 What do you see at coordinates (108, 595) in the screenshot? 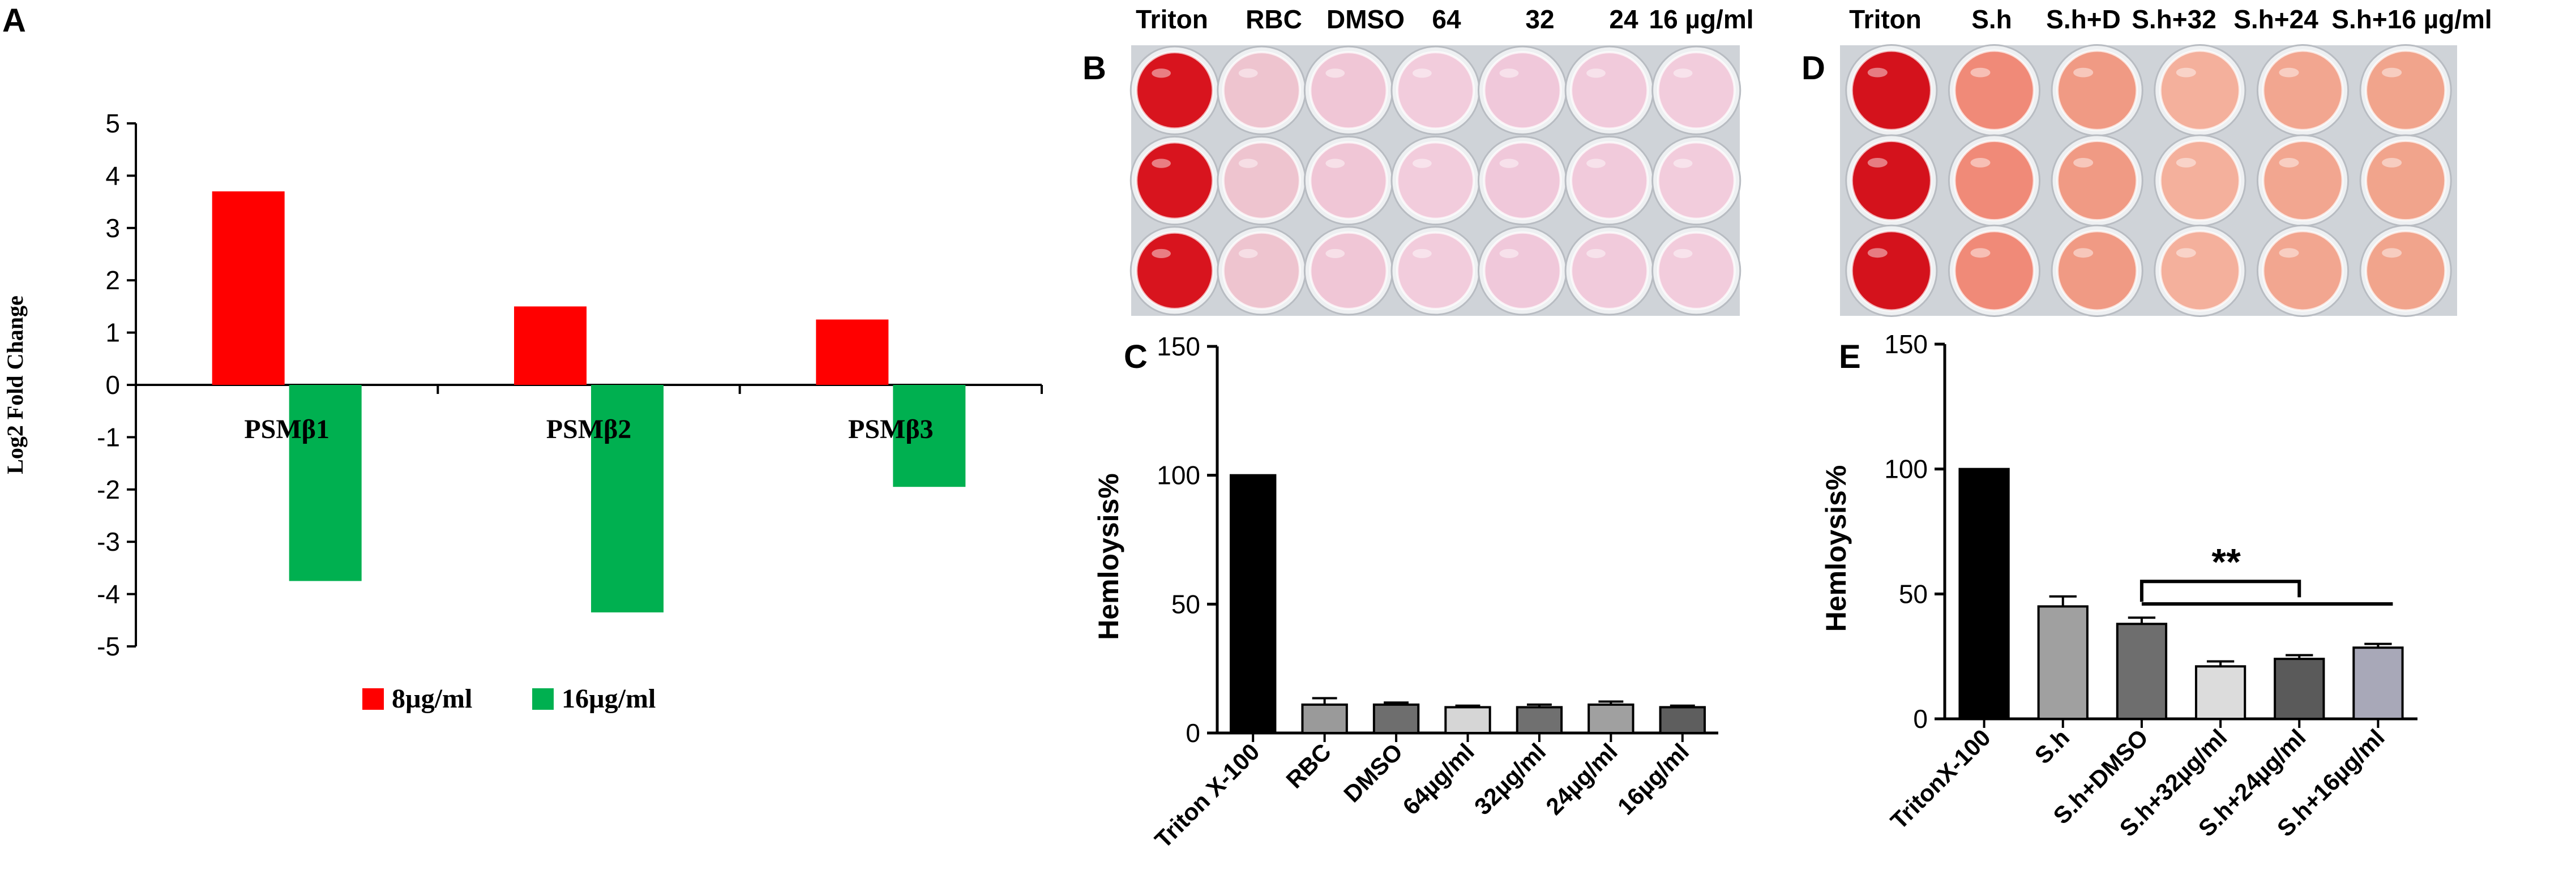
I see `y-tick-label-a-9: -4` at bounding box center [108, 595].